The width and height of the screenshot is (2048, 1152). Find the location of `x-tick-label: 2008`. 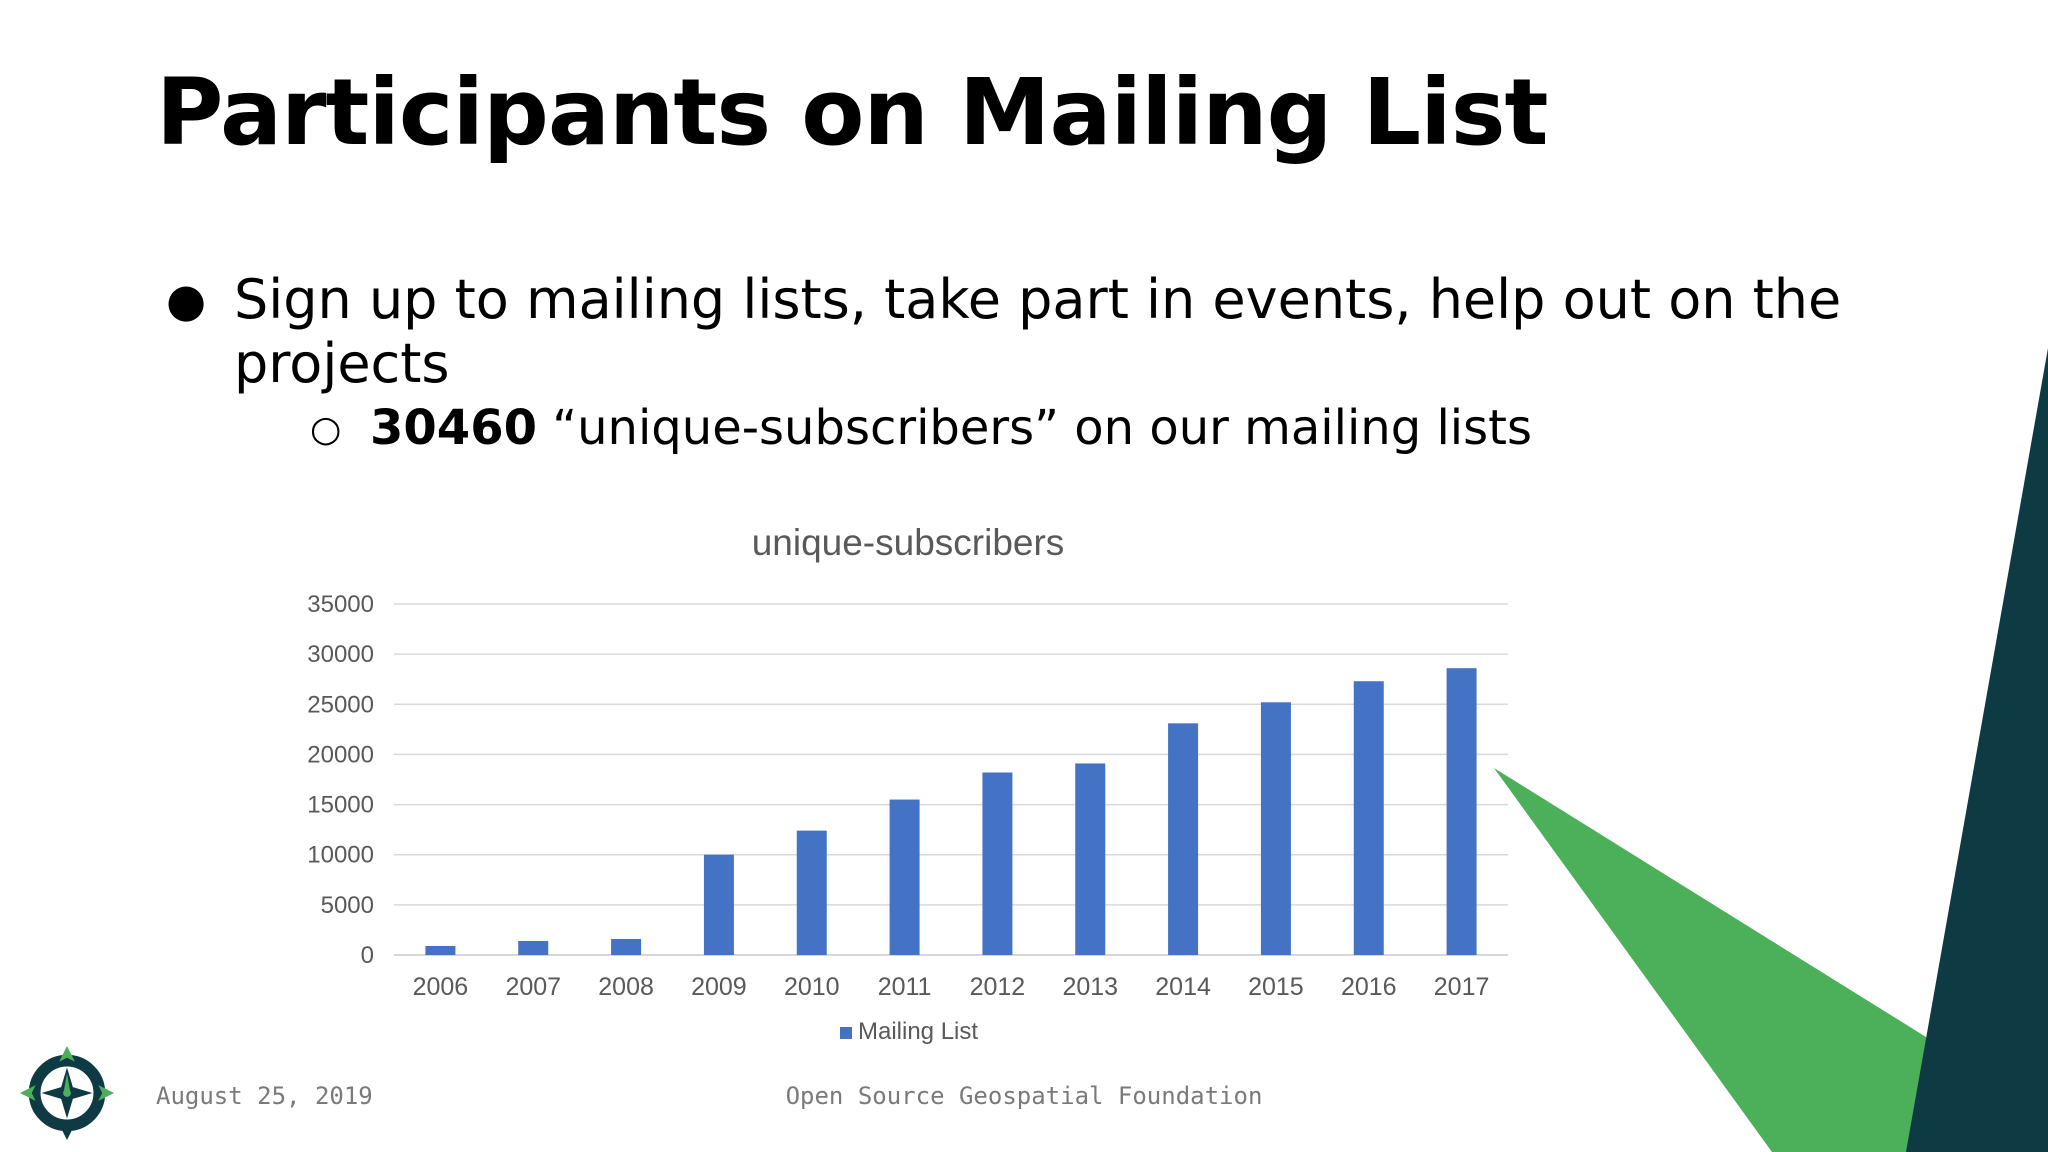

x-tick-label: 2008 is located at coordinates (626, 987).